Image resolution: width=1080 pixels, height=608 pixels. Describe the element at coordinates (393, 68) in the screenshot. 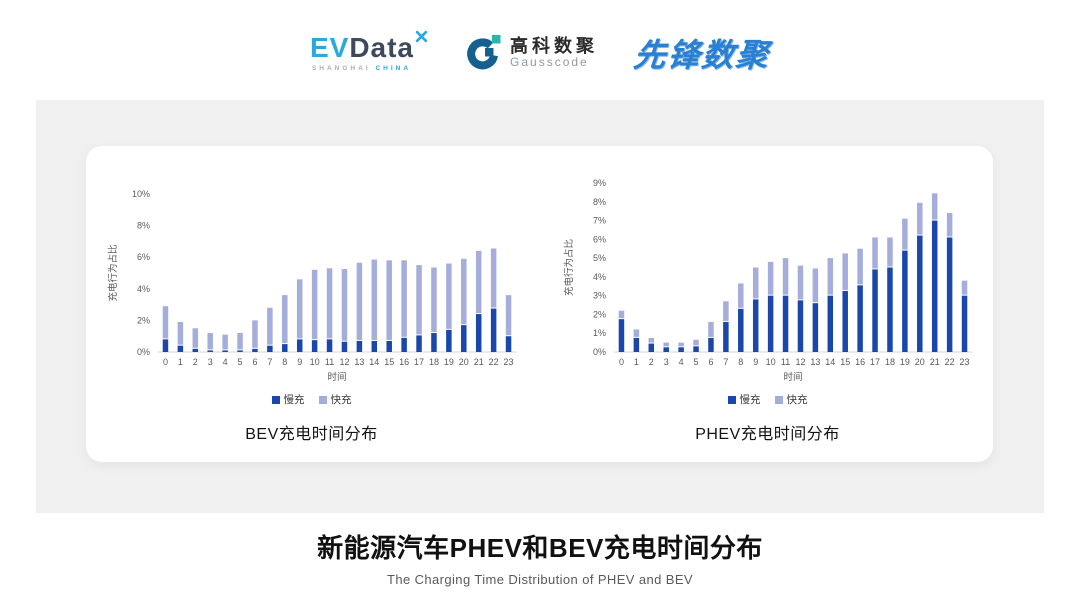

I see `evdata-china-text: CHINA` at that location.